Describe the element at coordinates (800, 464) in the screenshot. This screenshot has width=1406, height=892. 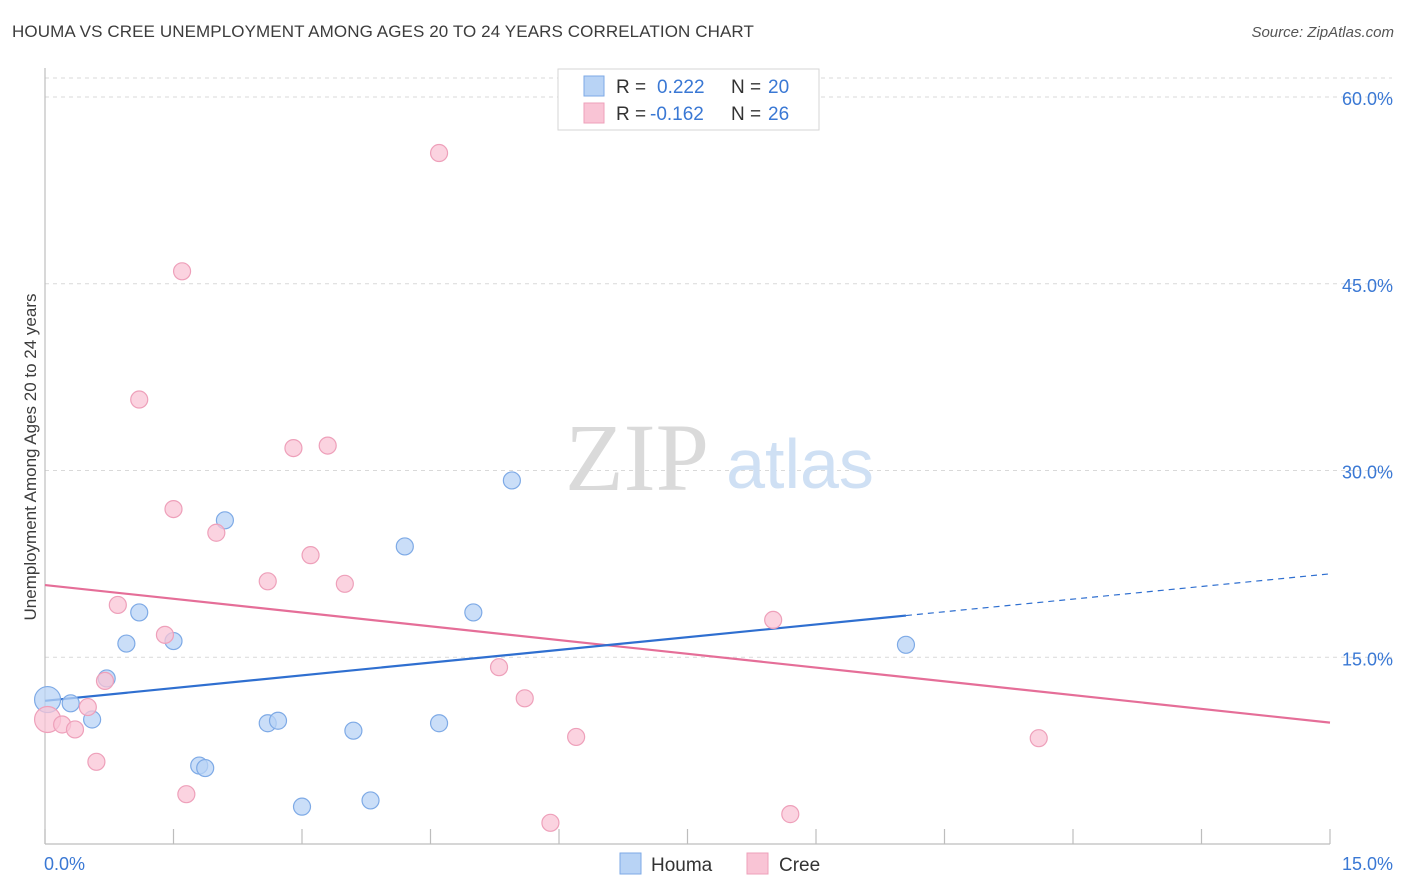
I see `watermark-atlas: atlas` at that location.